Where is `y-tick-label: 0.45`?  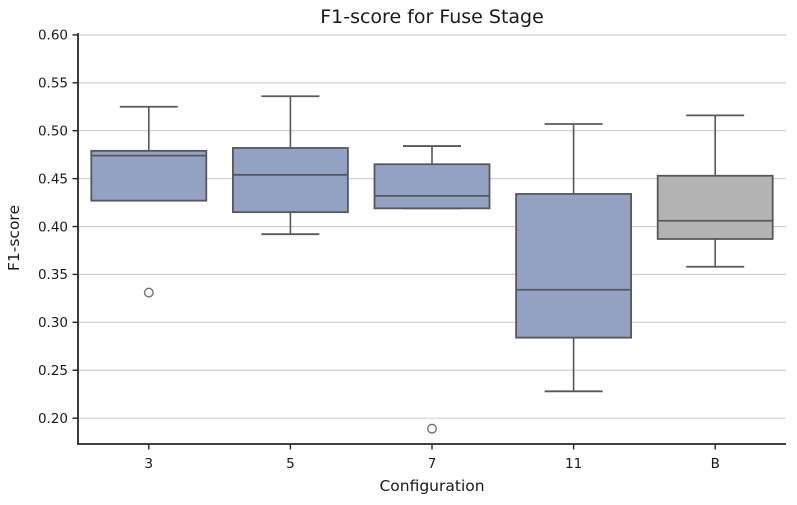 y-tick-label: 0.45 is located at coordinates (53, 179).